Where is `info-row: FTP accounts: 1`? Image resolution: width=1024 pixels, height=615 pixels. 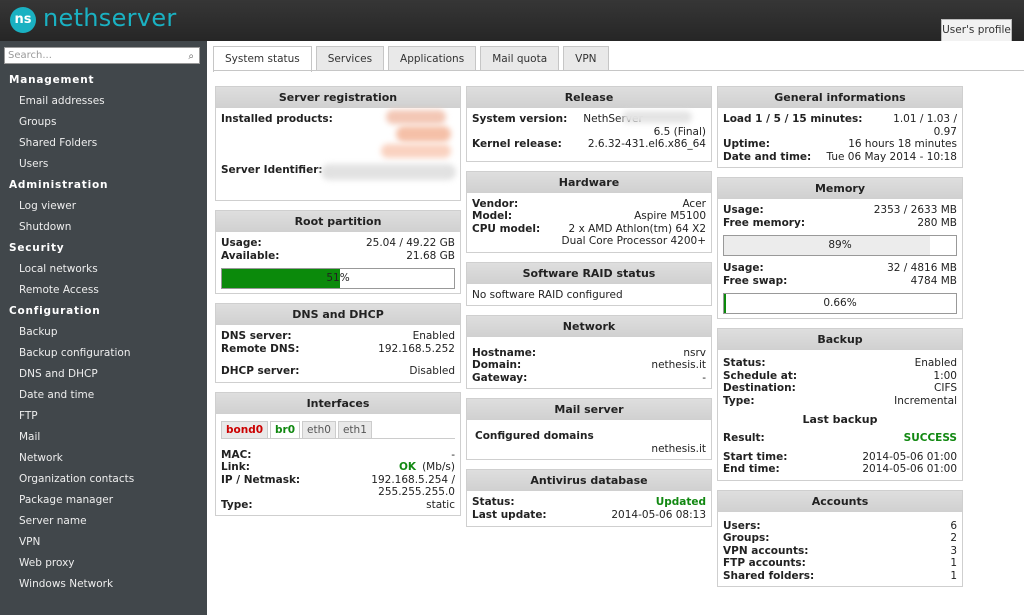
info-row: FTP accounts: 1 is located at coordinates (840, 563).